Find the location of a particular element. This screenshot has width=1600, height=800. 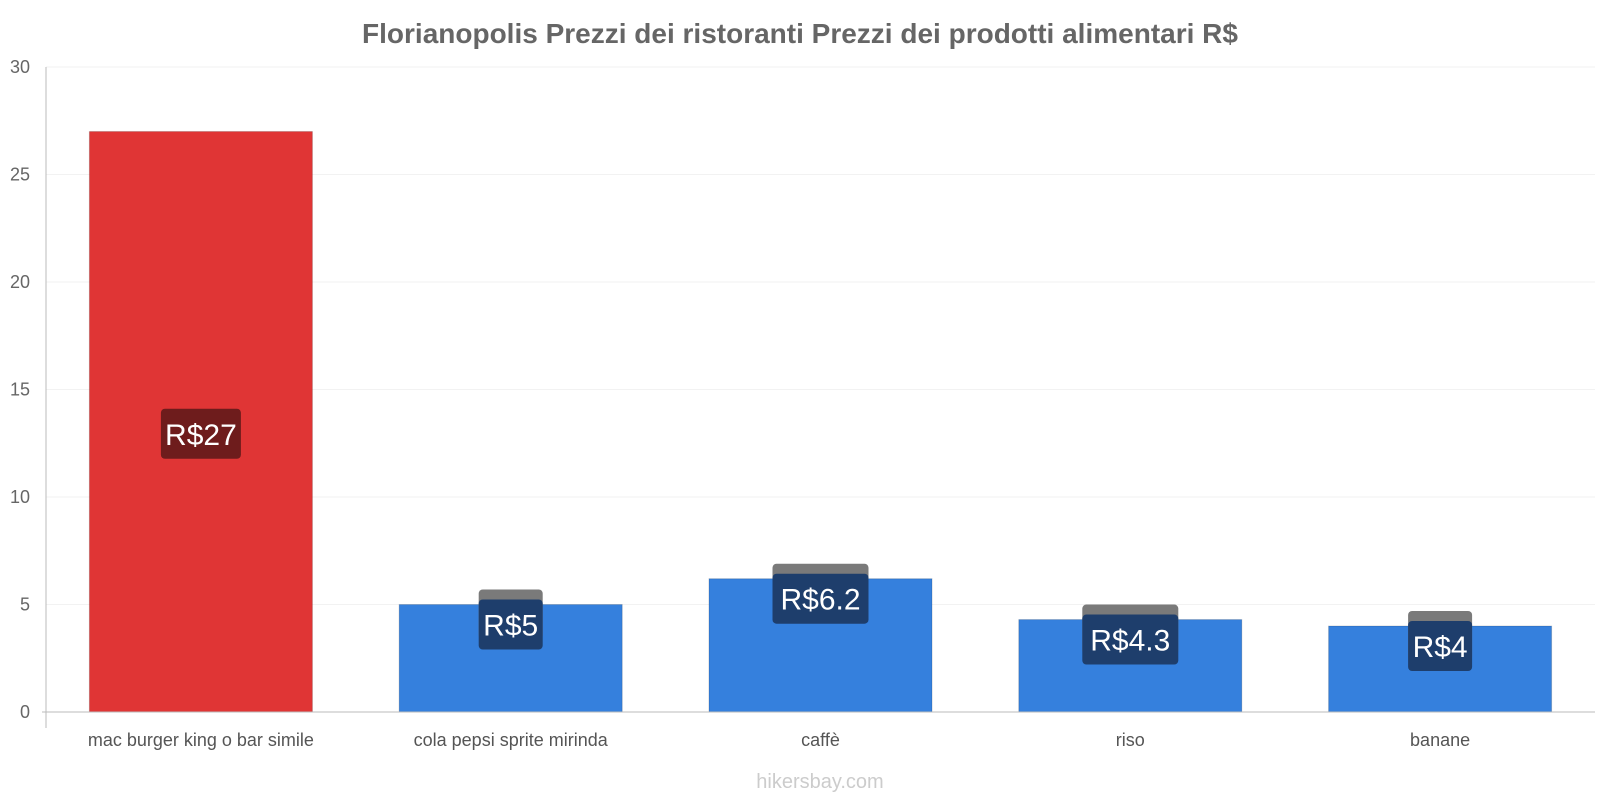

x-tick-label: cola pepsi sprite mirinda is located at coordinates (511, 740).